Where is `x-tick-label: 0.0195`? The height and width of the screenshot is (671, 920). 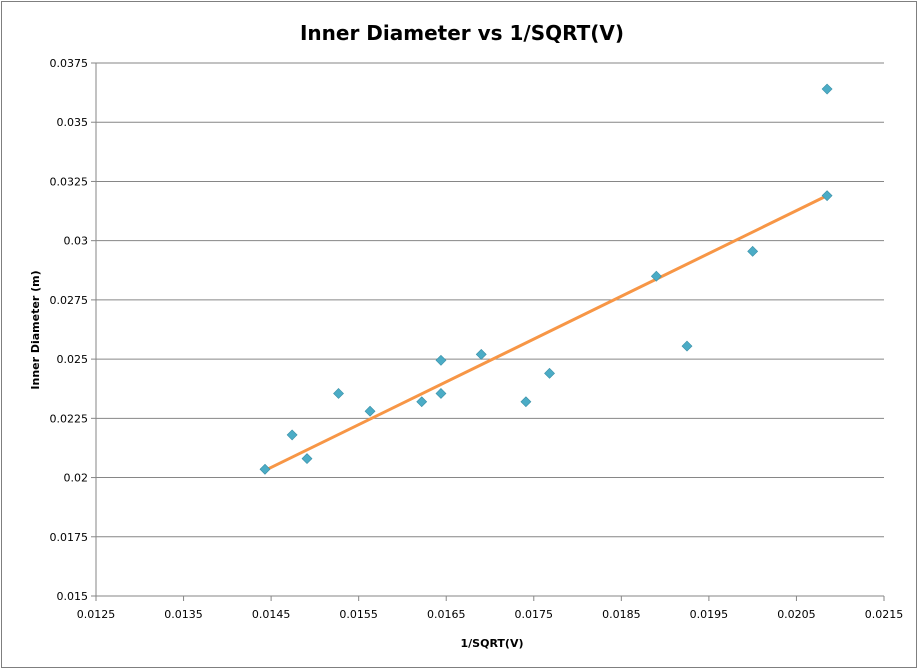 x-tick-label: 0.0195 is located at coordinates (709, 614).